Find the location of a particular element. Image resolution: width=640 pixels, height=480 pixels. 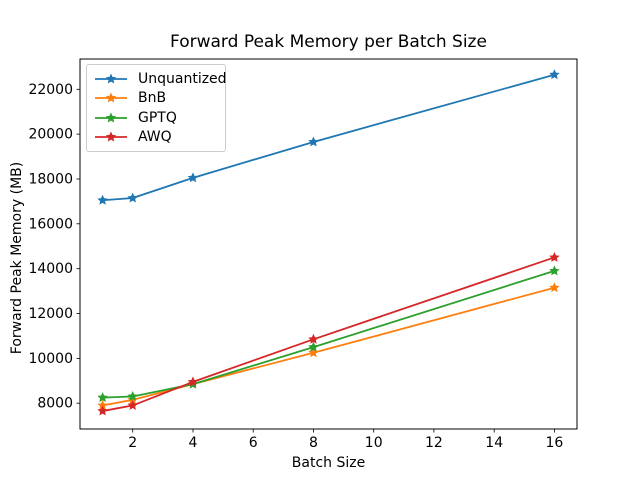

legend-entry-Unquantized: Unquantized is located at coordinates (160, 79).